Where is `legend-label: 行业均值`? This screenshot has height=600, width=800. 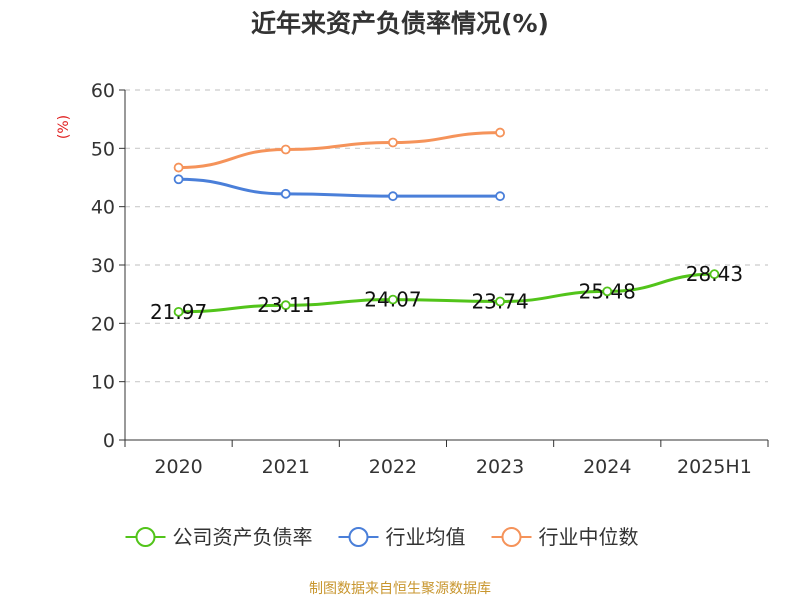
legend-label: 行业均值 is located at coordinates (426, 537).